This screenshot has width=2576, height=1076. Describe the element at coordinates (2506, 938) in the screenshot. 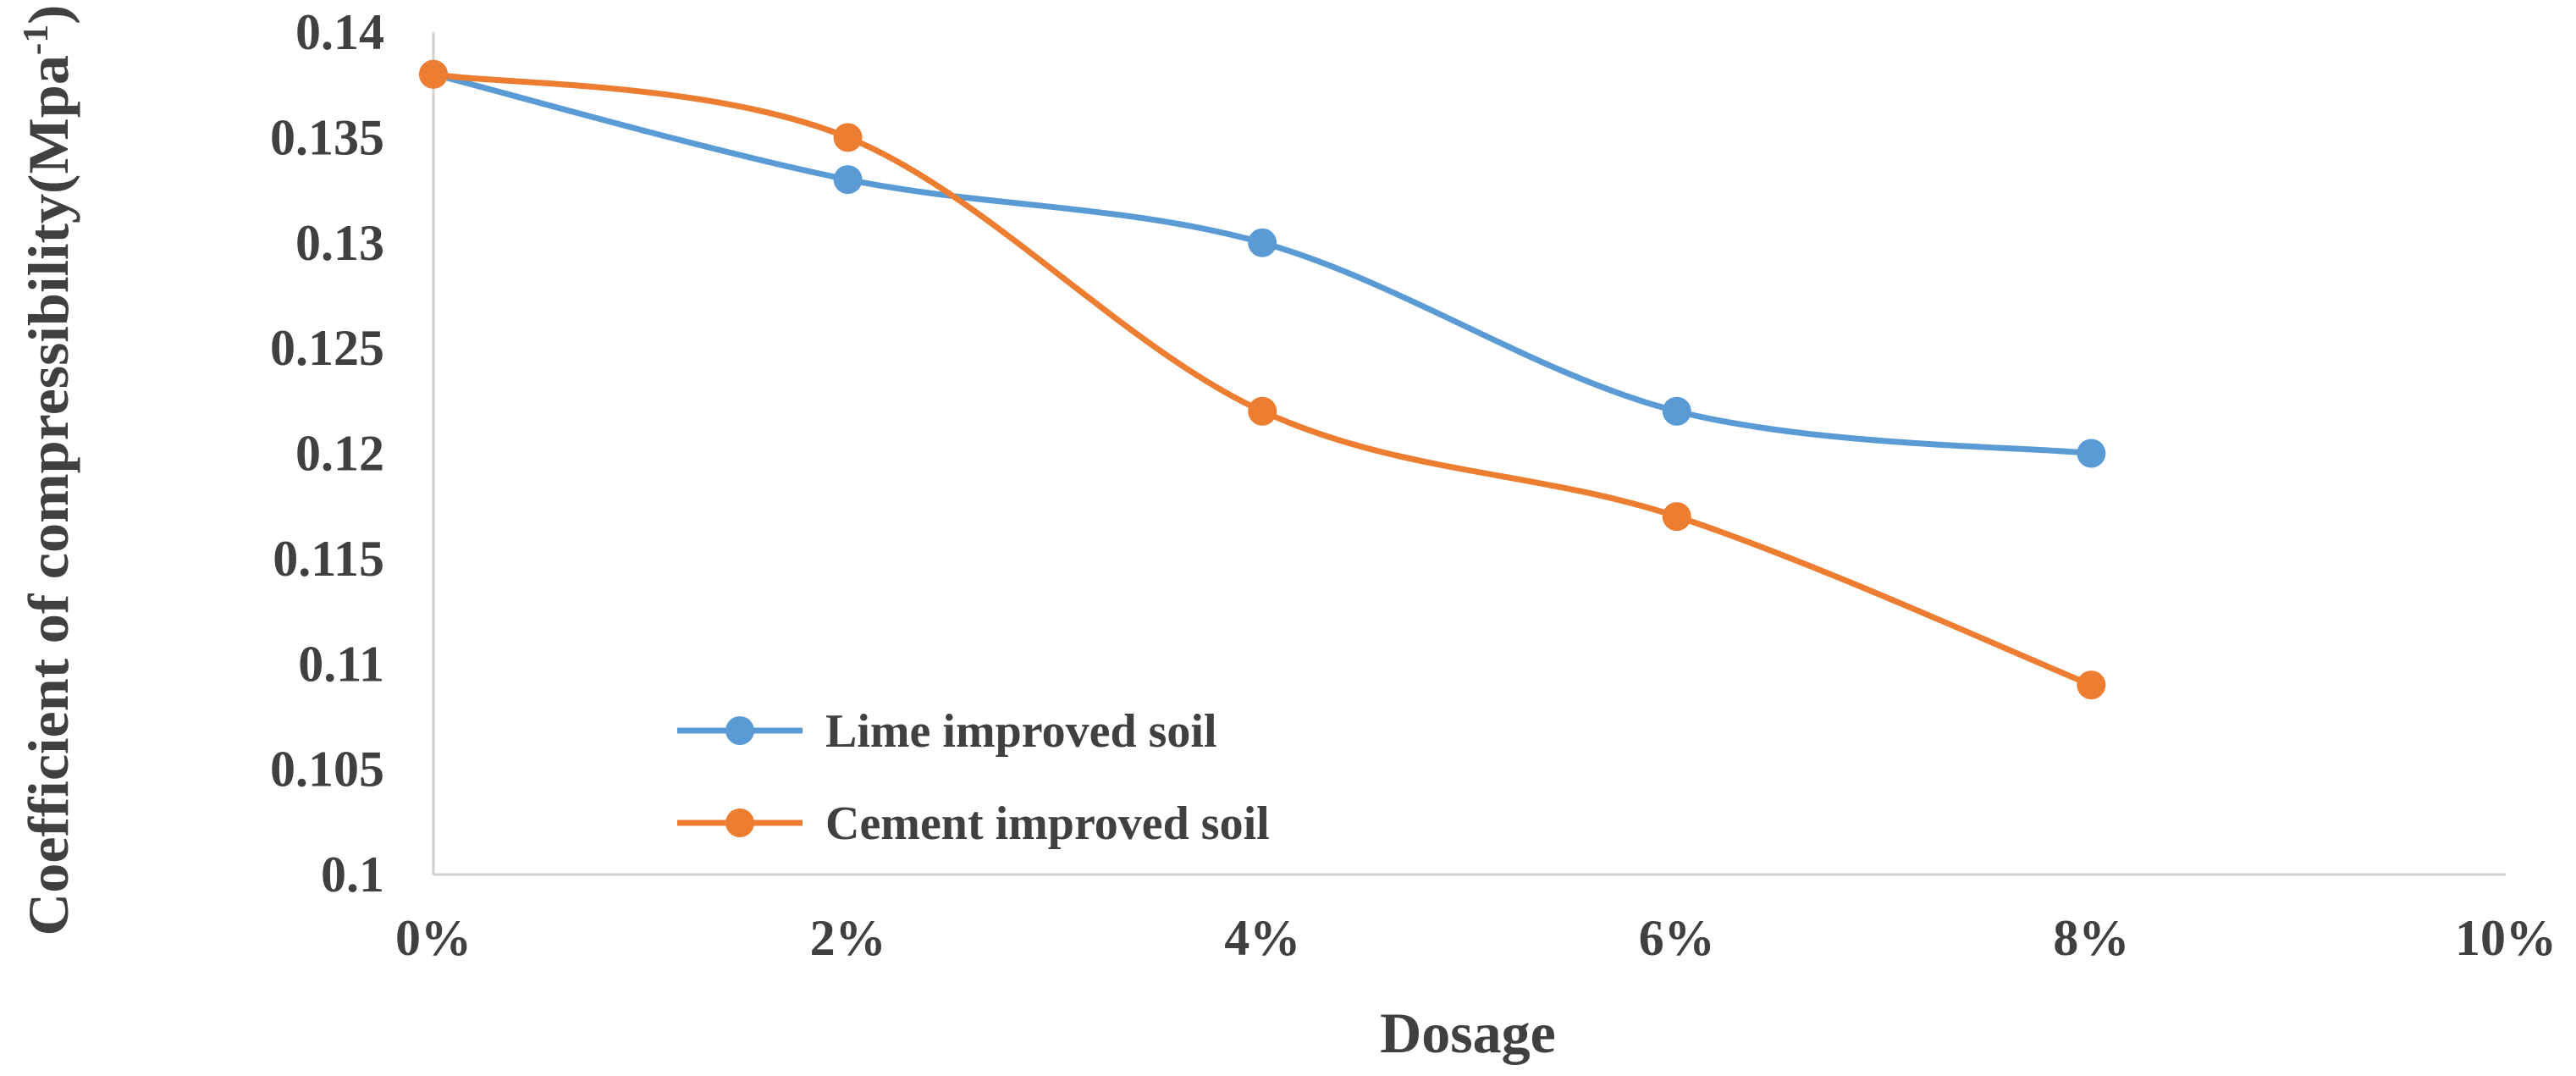

I see `x-tick-label: 10%` at that location.